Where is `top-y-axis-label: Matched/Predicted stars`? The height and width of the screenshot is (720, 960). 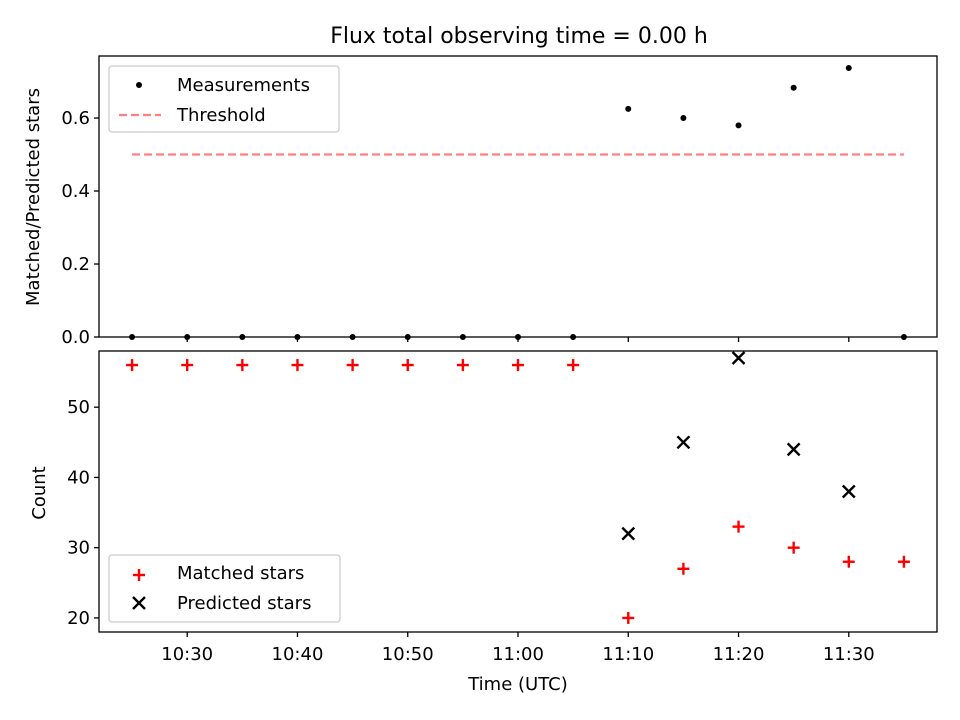 top-y-axis-label: Matched/Predicted stars is located at coordinates (33, 197).